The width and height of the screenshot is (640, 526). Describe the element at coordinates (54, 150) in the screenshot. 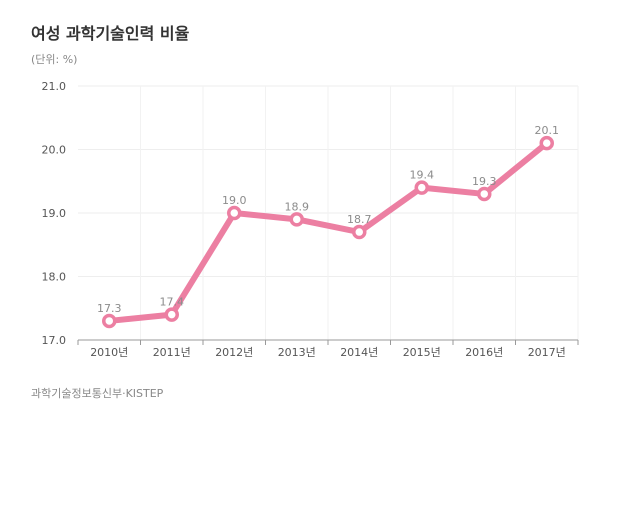

I see `y-tick-label: 20.0` at that location.